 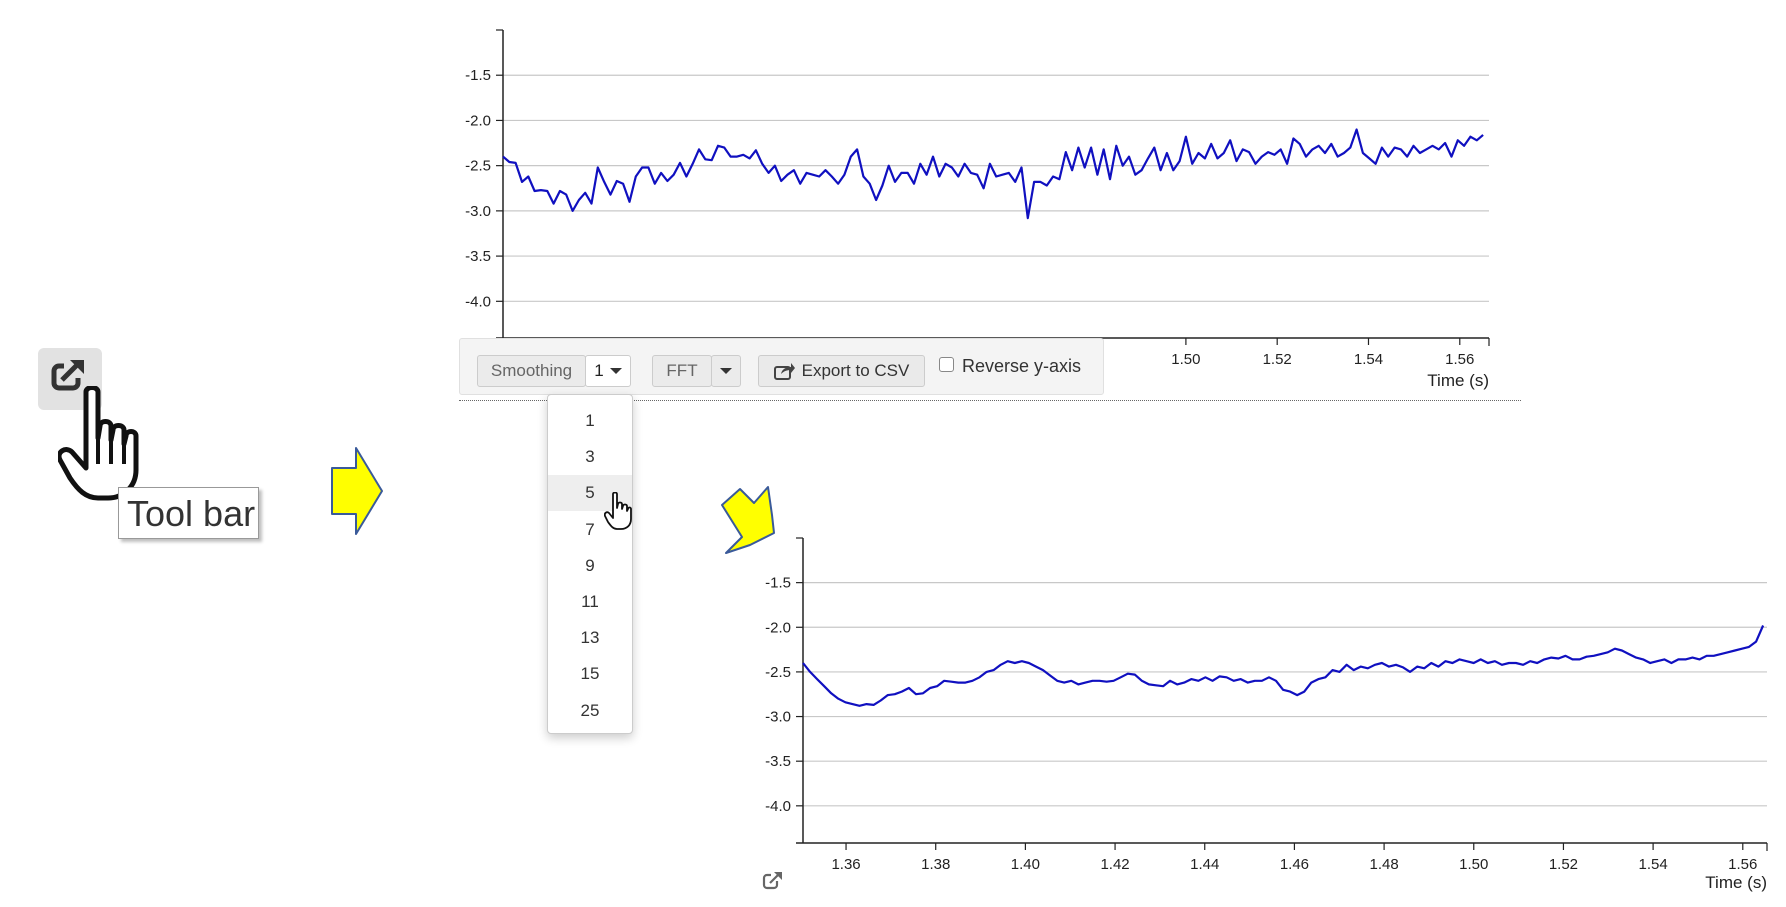 I want to click on share-icon, so click(x=784, y=371).